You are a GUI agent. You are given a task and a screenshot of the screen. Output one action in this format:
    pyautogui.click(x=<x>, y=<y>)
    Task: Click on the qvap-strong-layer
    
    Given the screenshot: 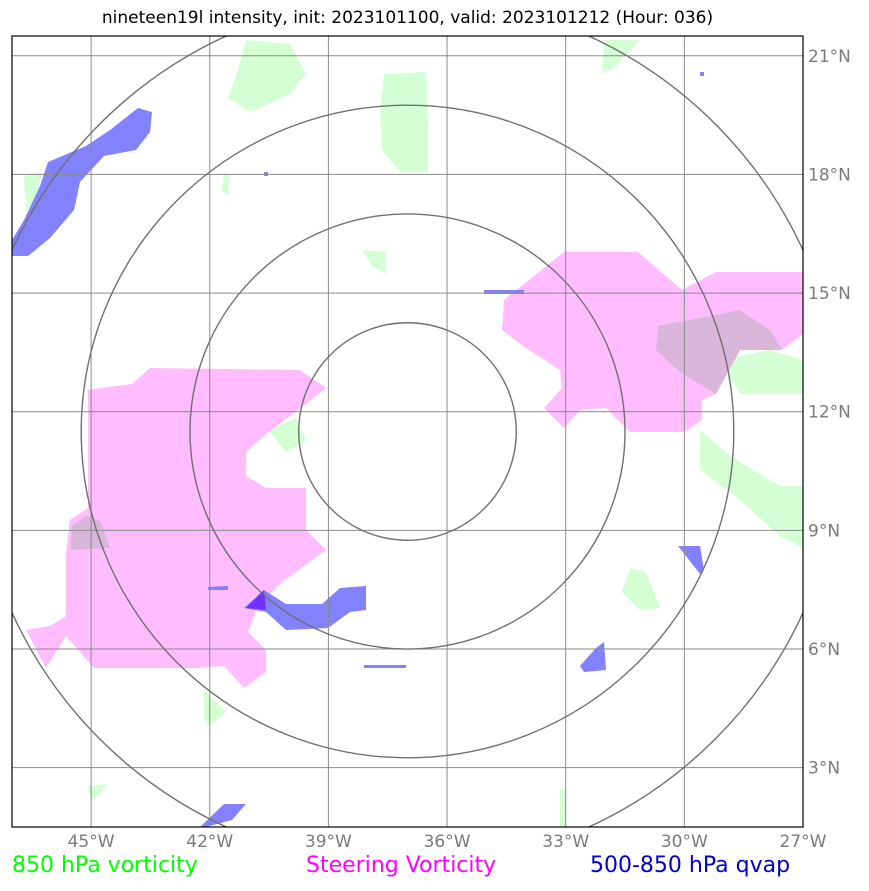 What is the action you would take?
    pyautogui.click(x=256, y=600)
    